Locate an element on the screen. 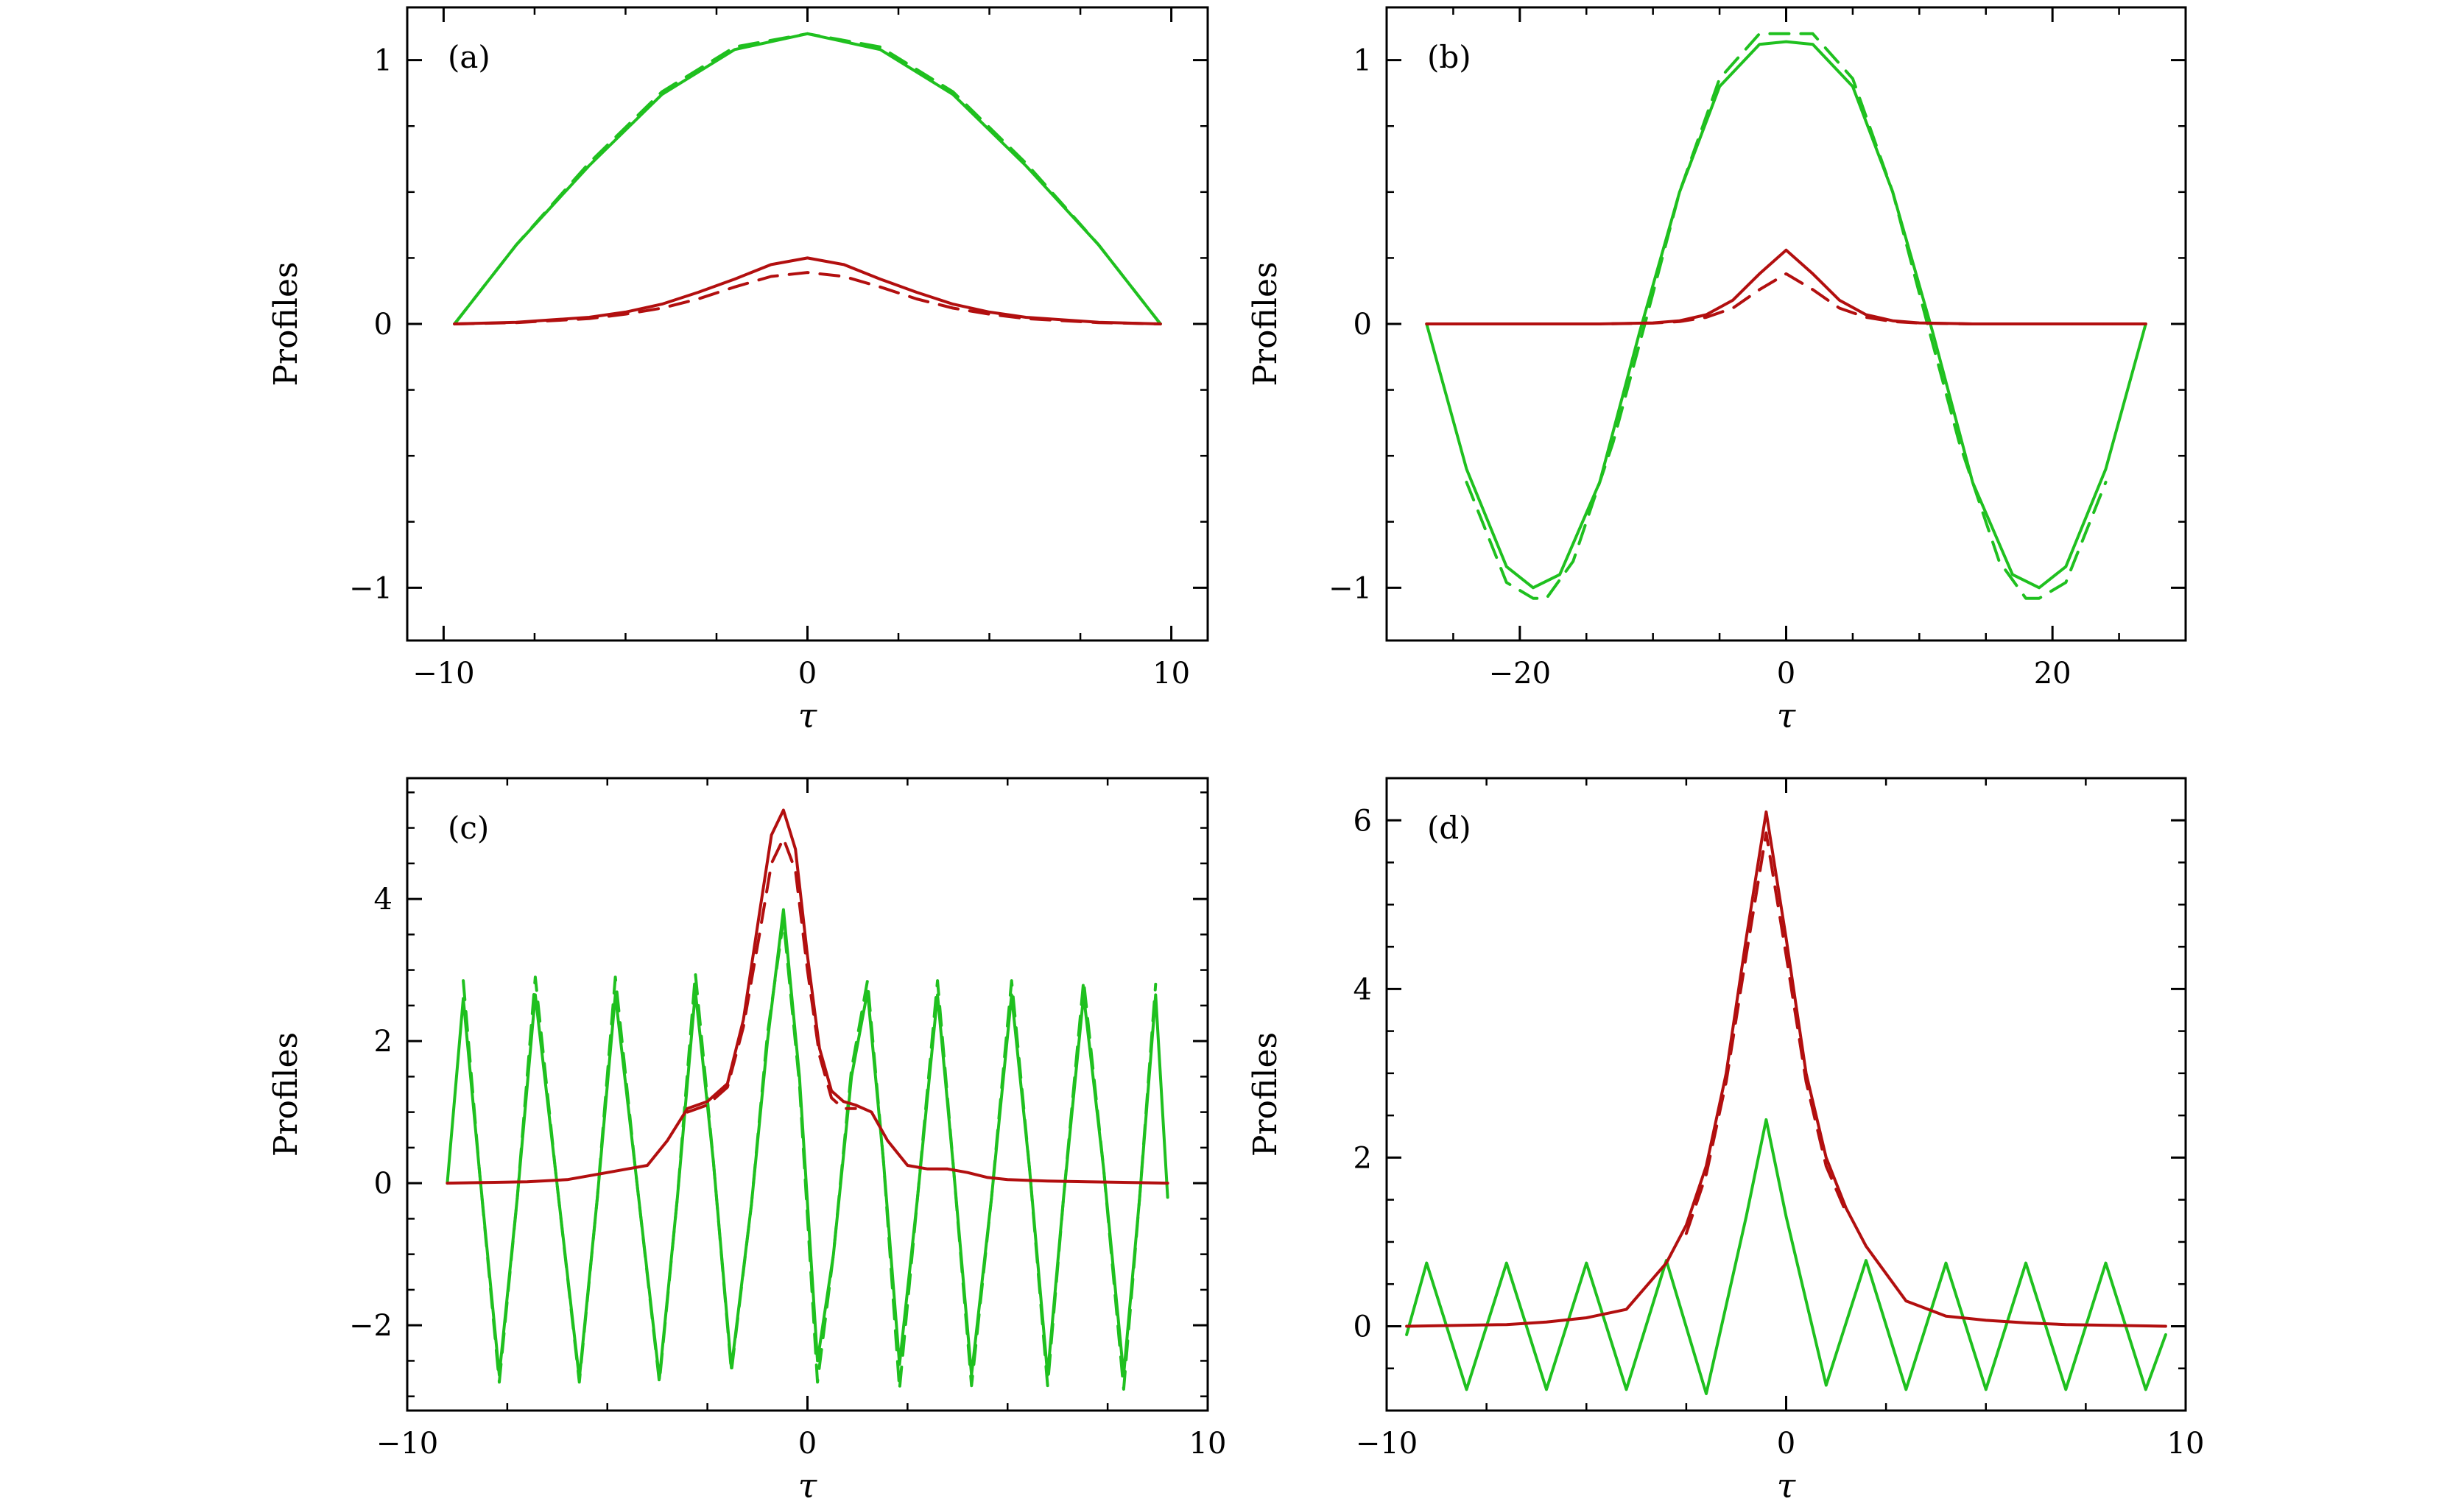 Image resolution: width=2464 pixels, height=1507 pixels. x-tick-label: −20 is located at coordinates (1520, 674).